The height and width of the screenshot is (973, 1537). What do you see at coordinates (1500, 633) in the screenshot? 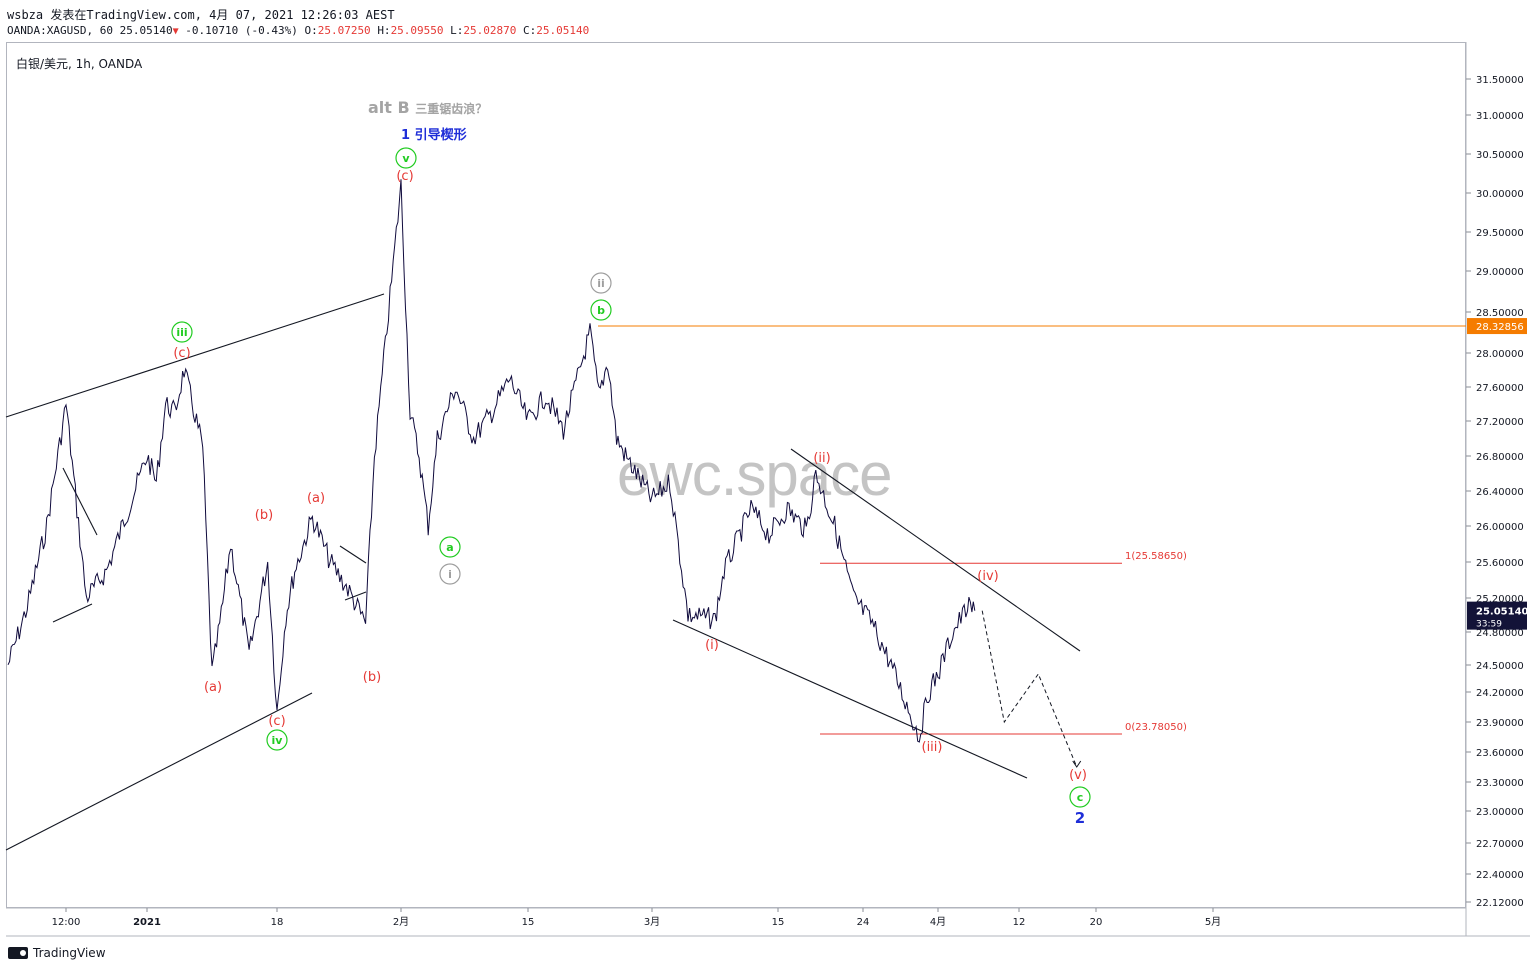
I see `y-tick-label: 24.80000` at bounding box center [1500, 633].